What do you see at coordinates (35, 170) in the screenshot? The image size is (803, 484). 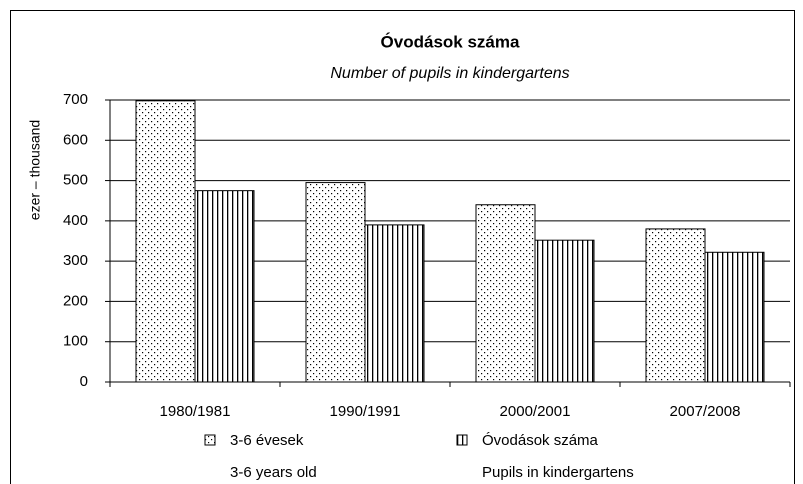 I see `y-axis-label: ezer – thousand` at bounding box center [35, 170].